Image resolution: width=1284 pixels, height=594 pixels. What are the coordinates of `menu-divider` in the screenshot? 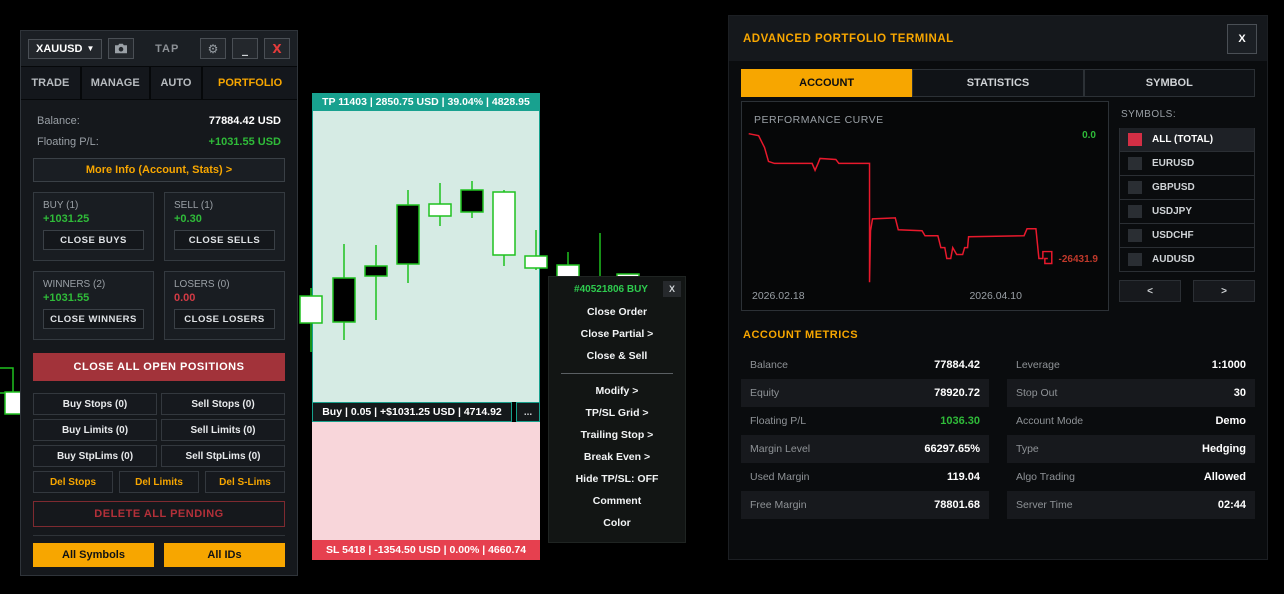 It's located at (617, 373).